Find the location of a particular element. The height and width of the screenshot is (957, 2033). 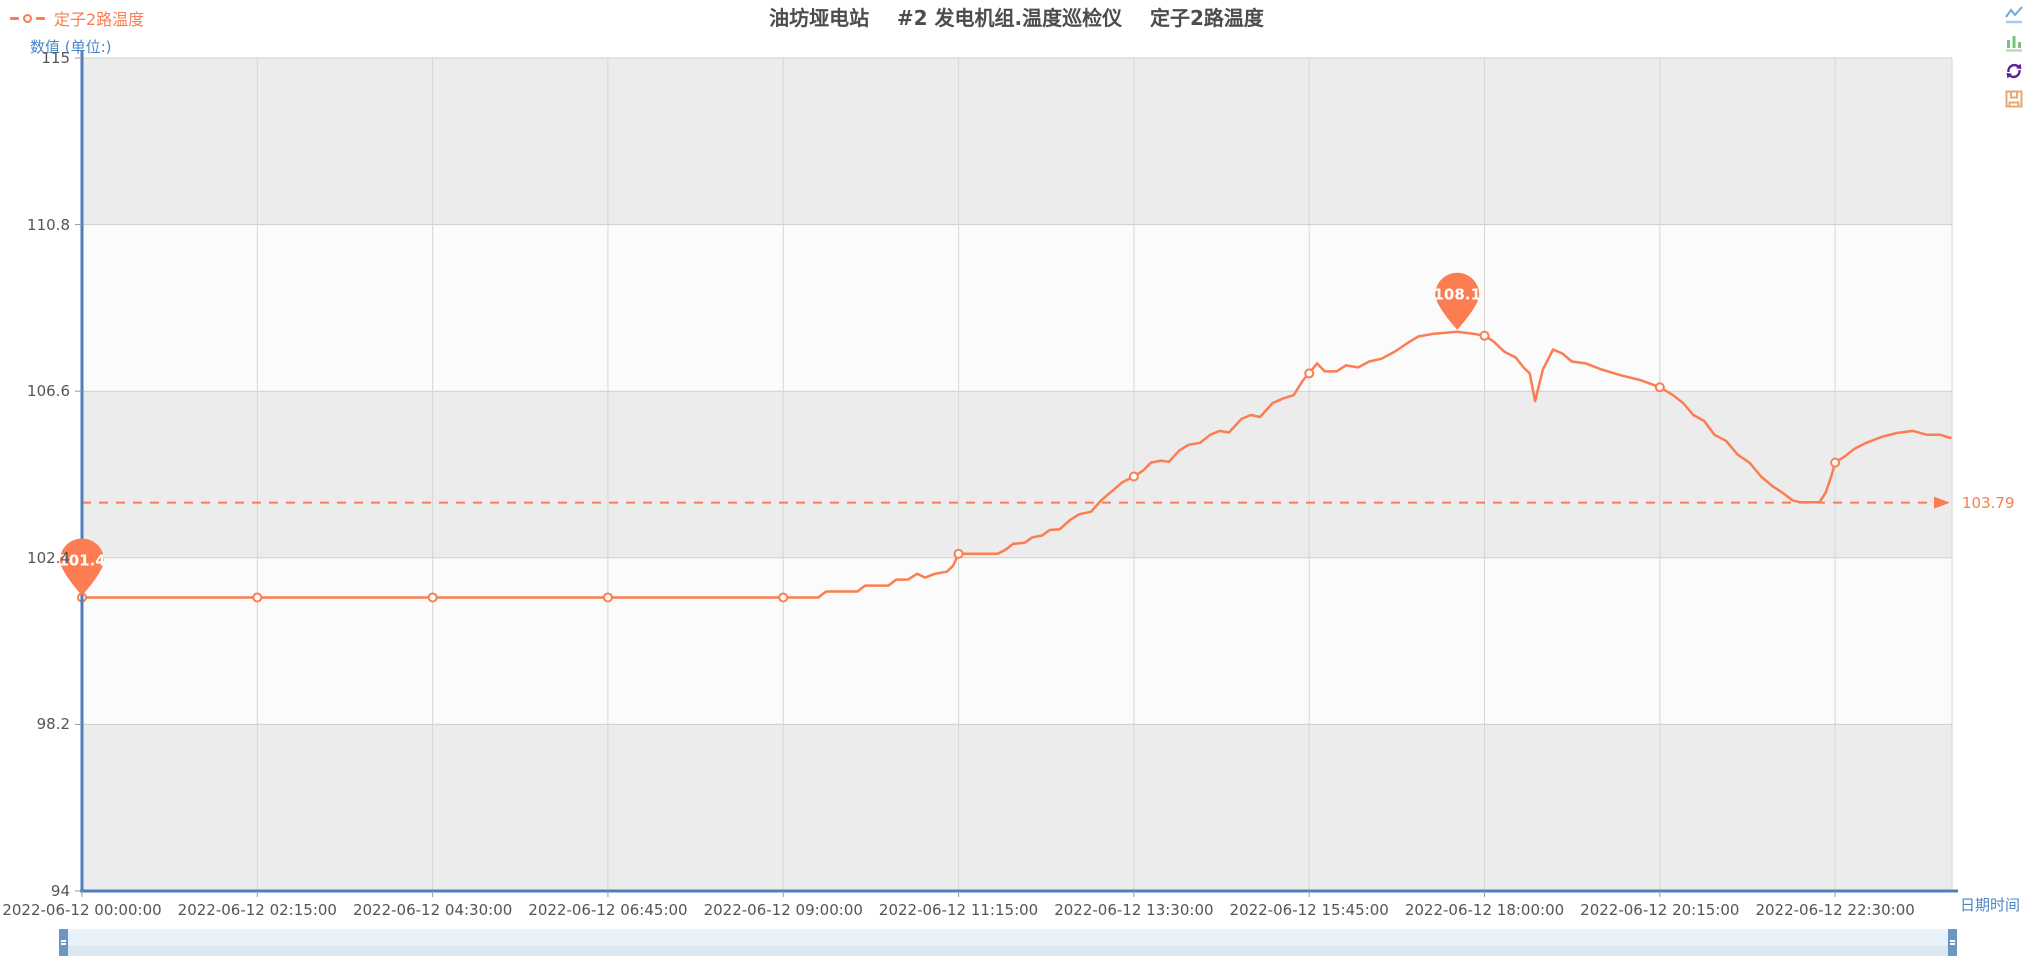

min-markpoint: 101.4 is located at coordinates (82, 567).